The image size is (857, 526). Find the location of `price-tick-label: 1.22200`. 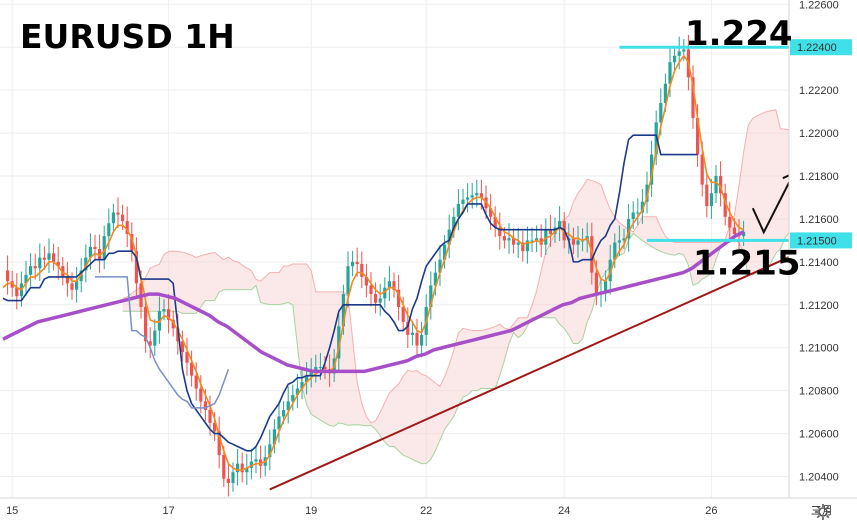

price-tick-label: 1.22200 is located at coordinates (819, 91).